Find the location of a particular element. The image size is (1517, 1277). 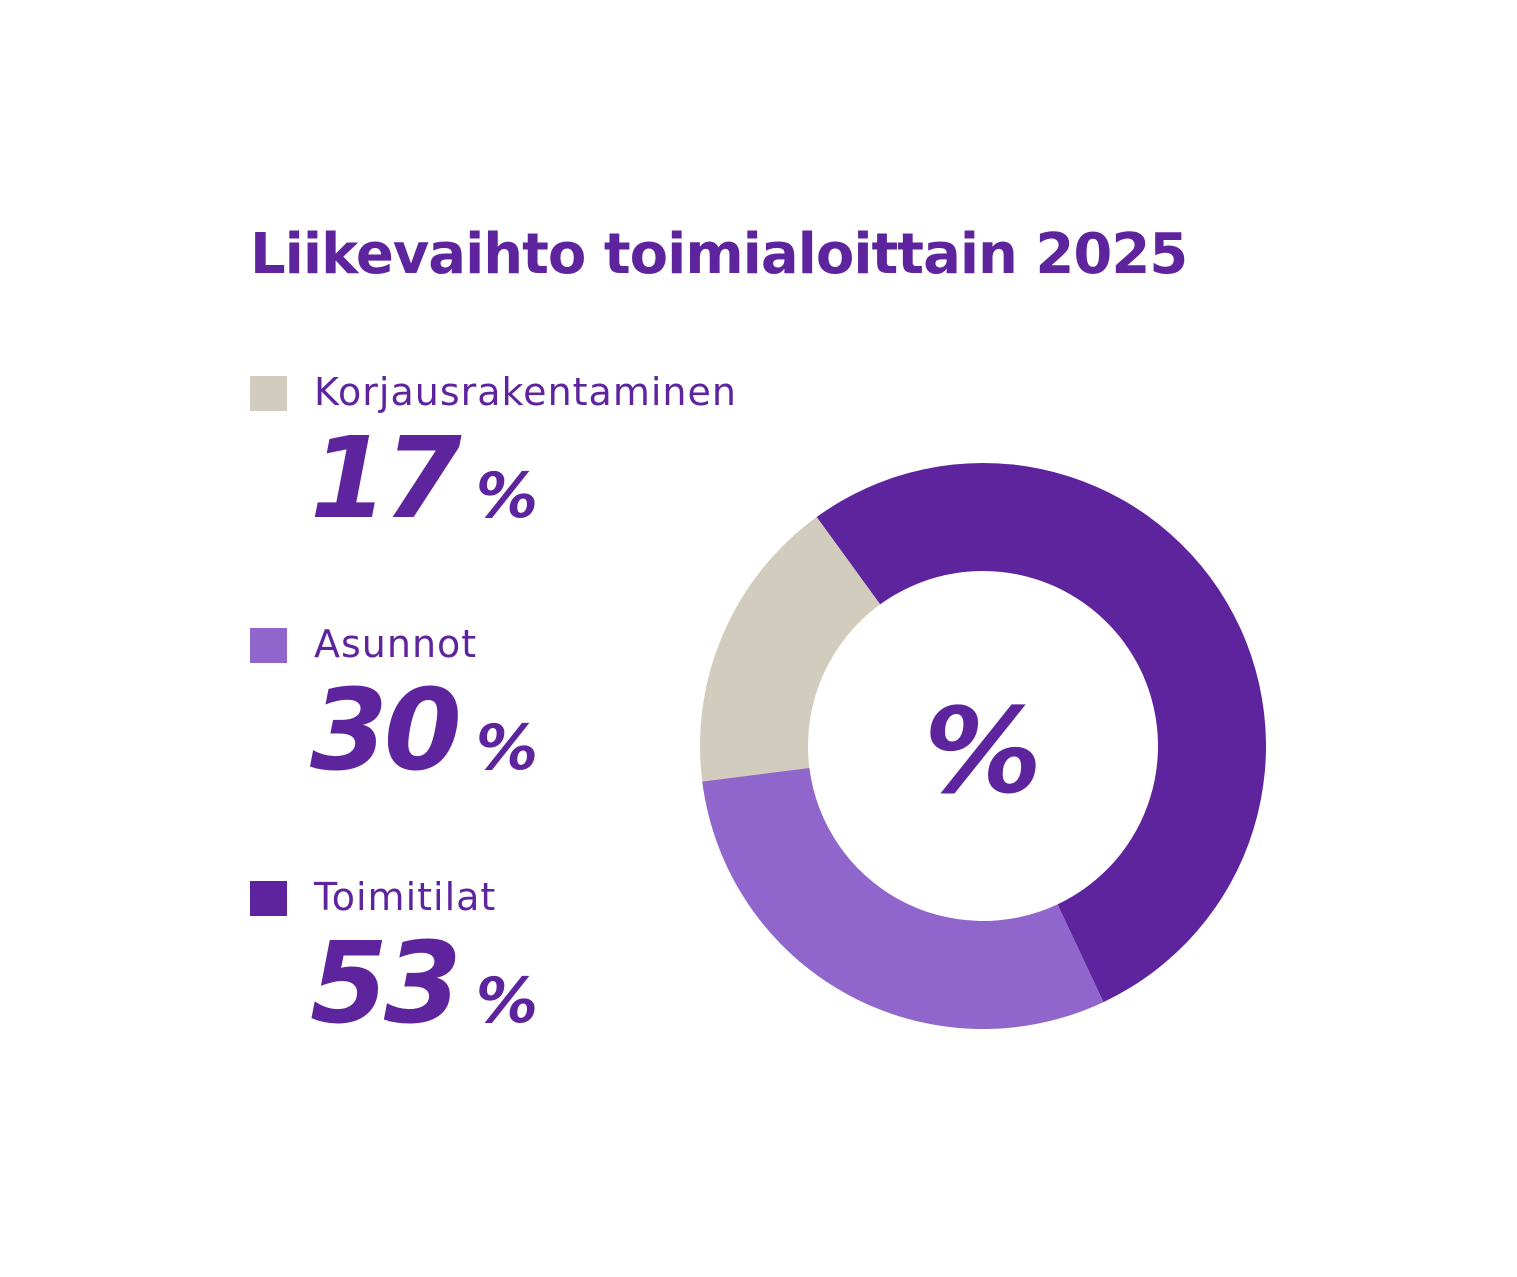

slice-value-text: 53 is located at coordinates (386, 984).